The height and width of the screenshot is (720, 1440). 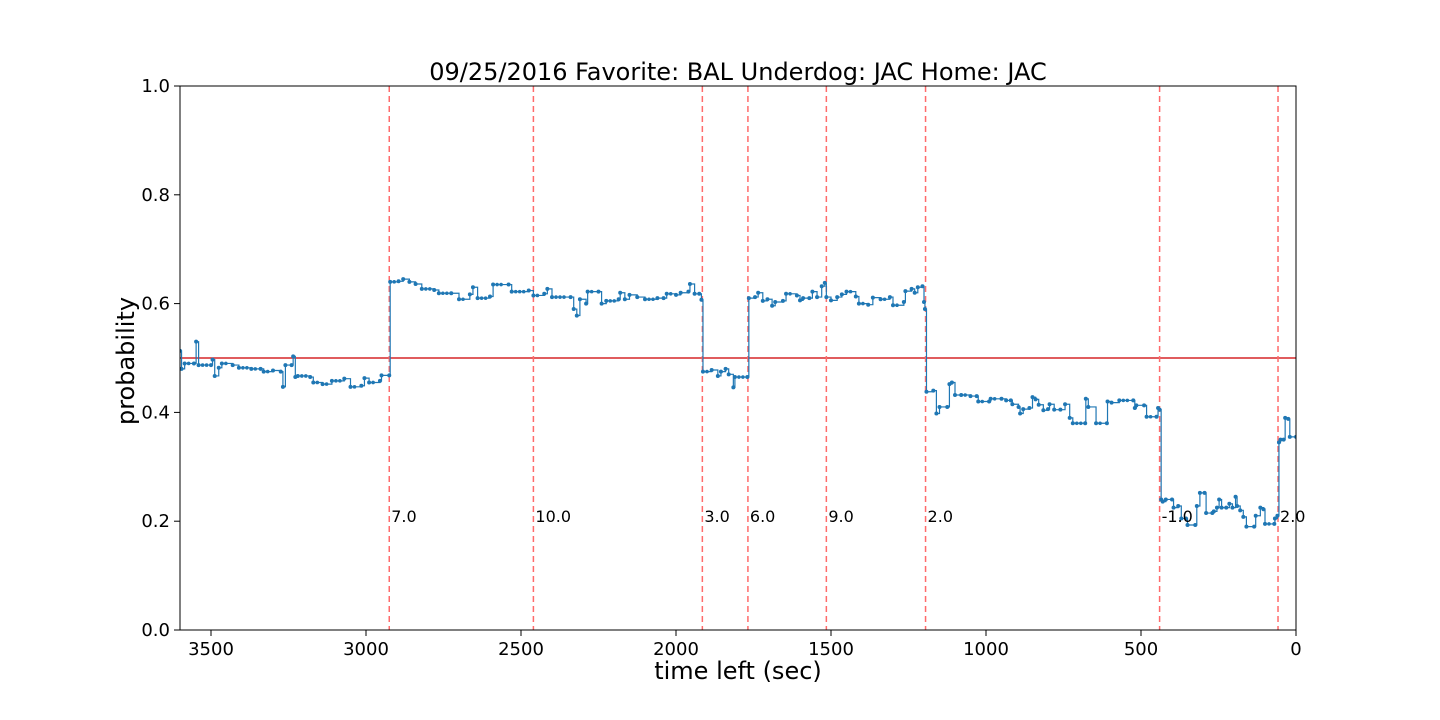 I want to click on y-tick-label: 0.4, so click(x=155, y=412).